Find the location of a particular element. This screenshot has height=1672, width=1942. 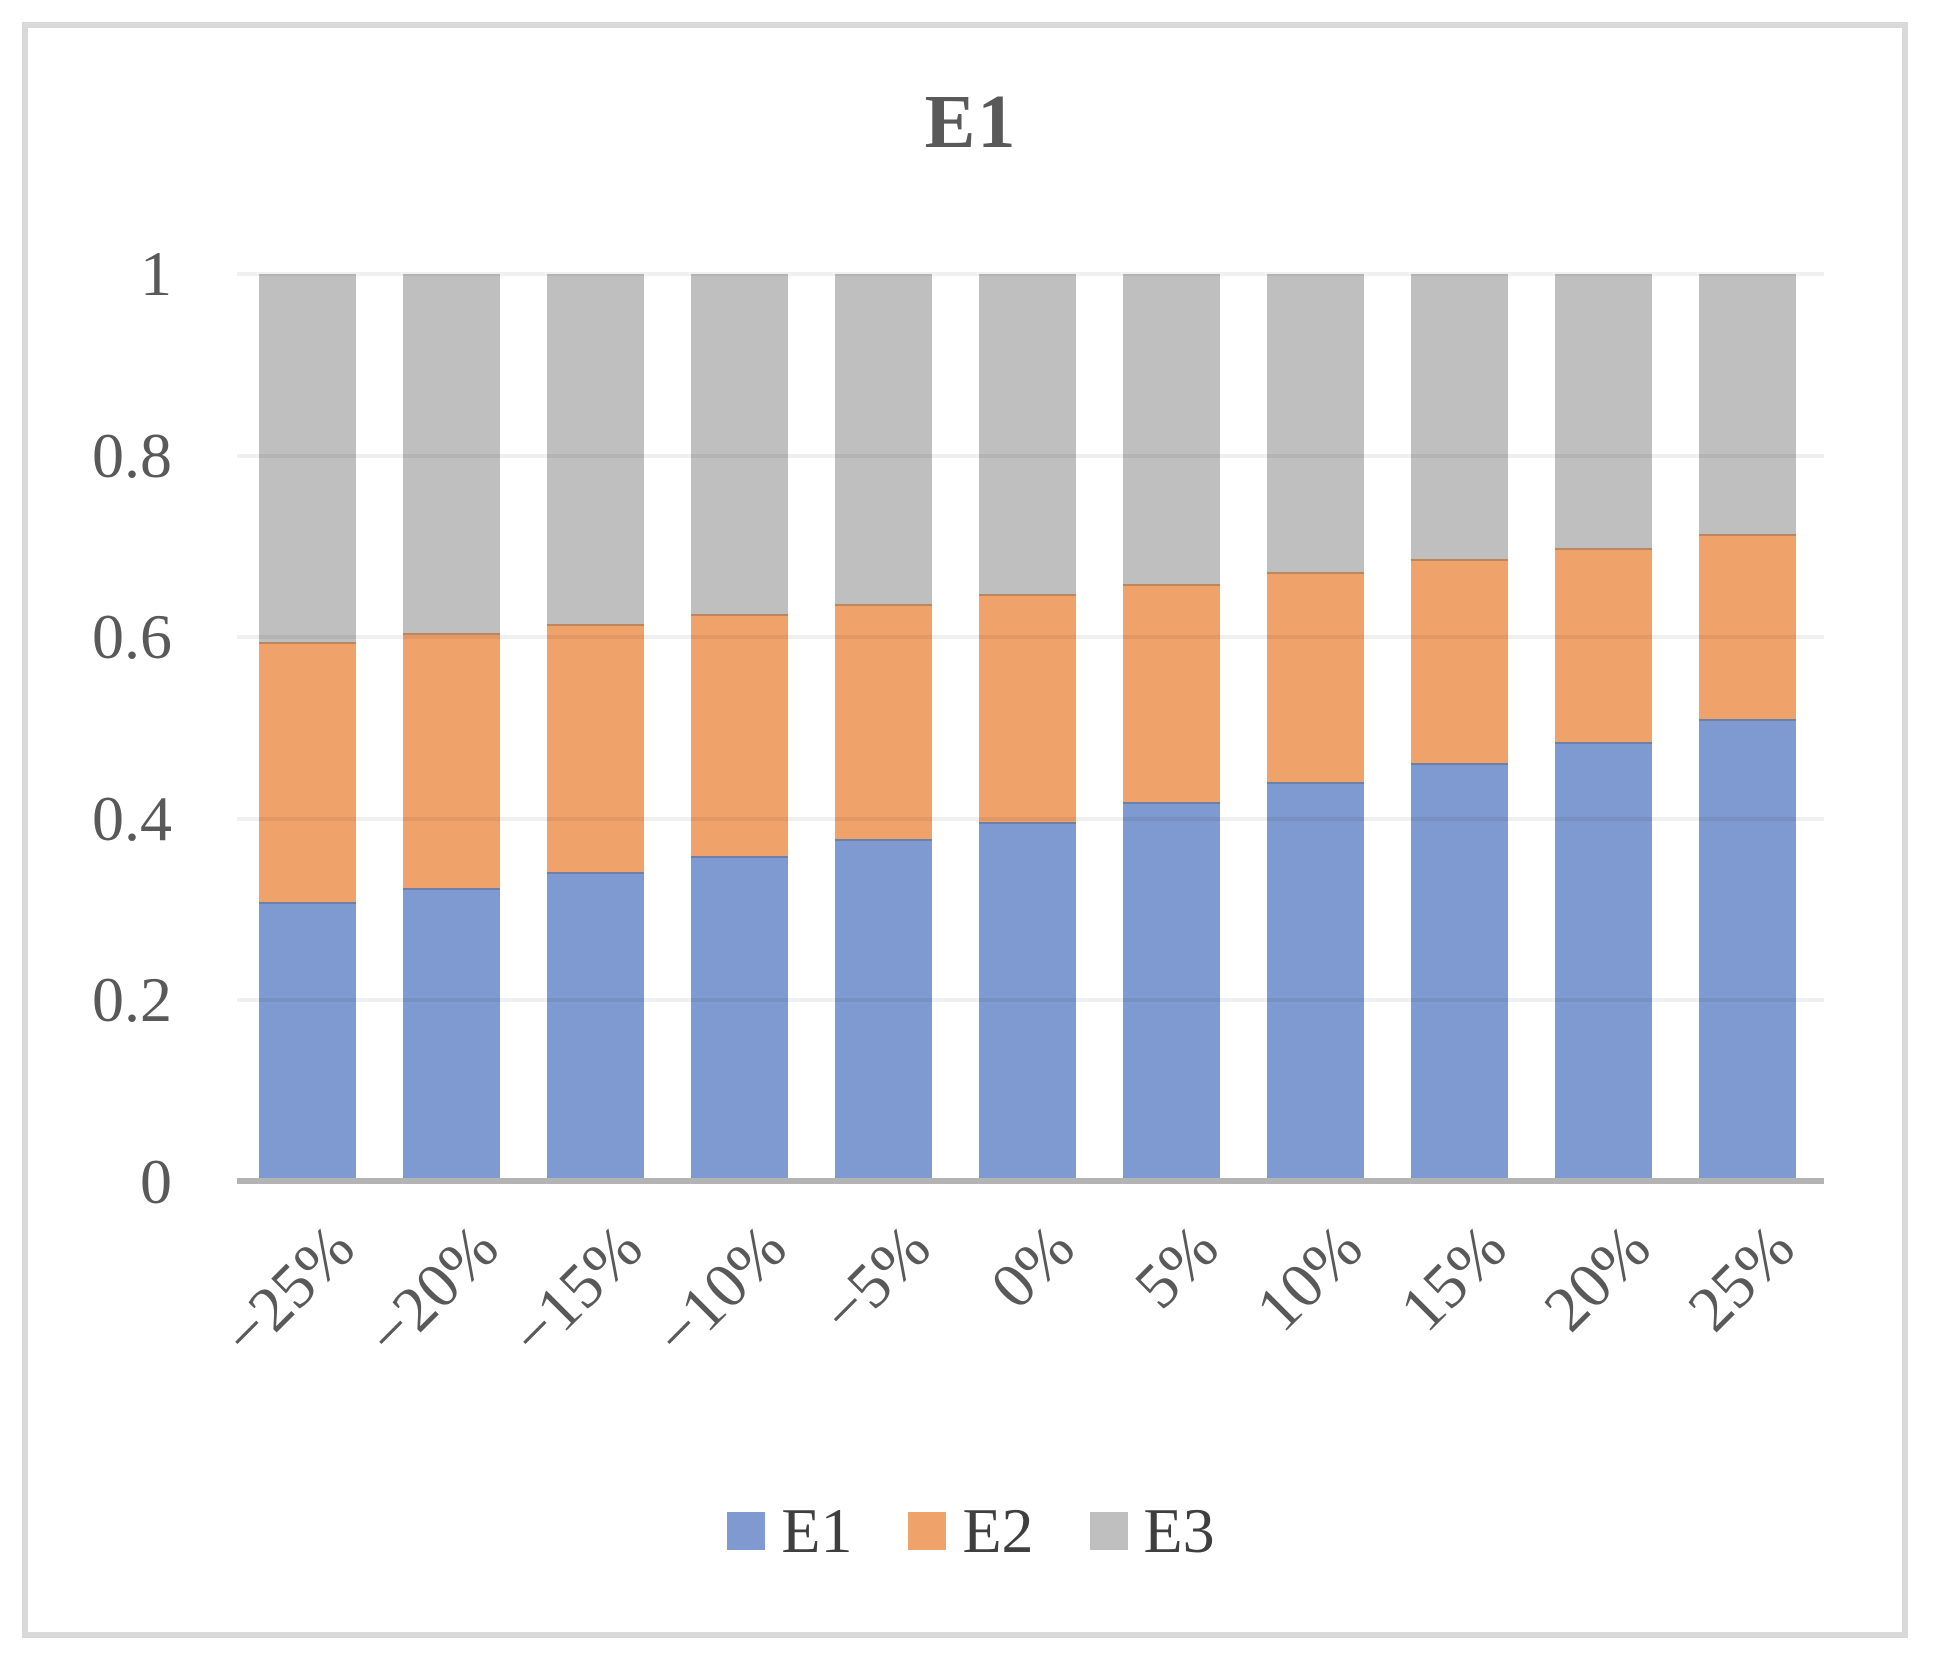

bar-segment-E3-15% is located at coordinates (1459, 417).